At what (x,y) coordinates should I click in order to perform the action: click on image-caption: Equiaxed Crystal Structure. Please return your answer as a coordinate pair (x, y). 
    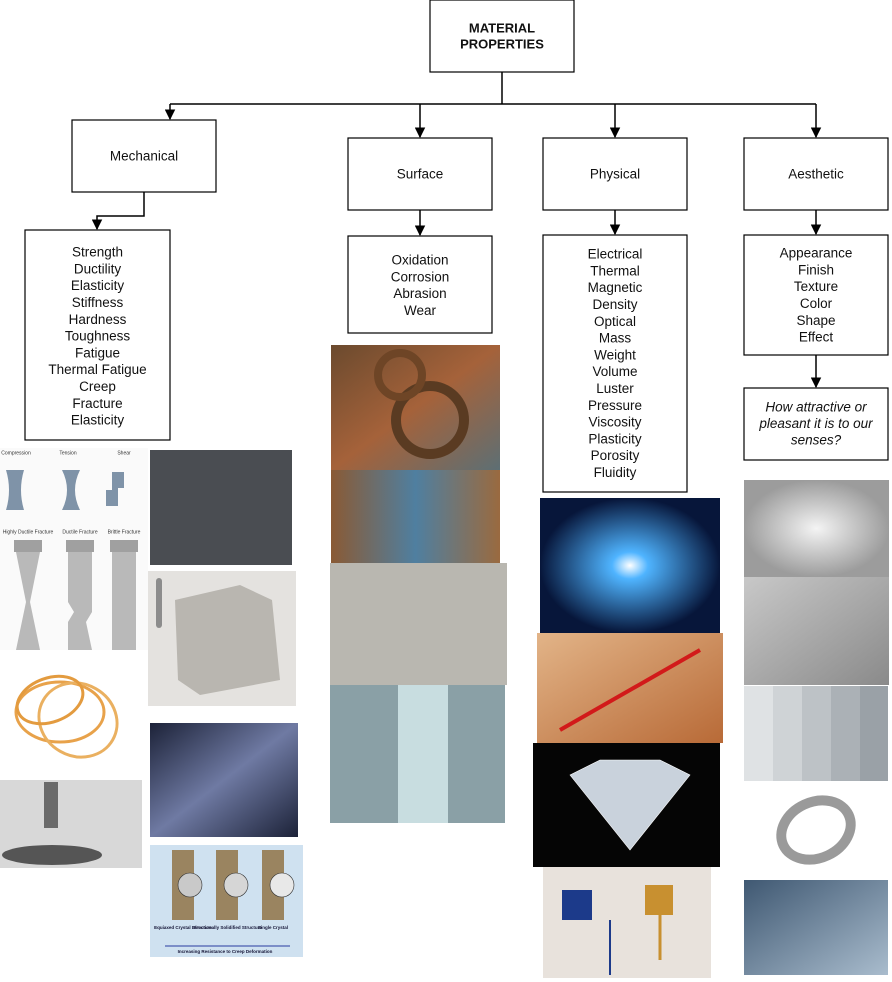
    Looking at the image, I should click on (183, 927).